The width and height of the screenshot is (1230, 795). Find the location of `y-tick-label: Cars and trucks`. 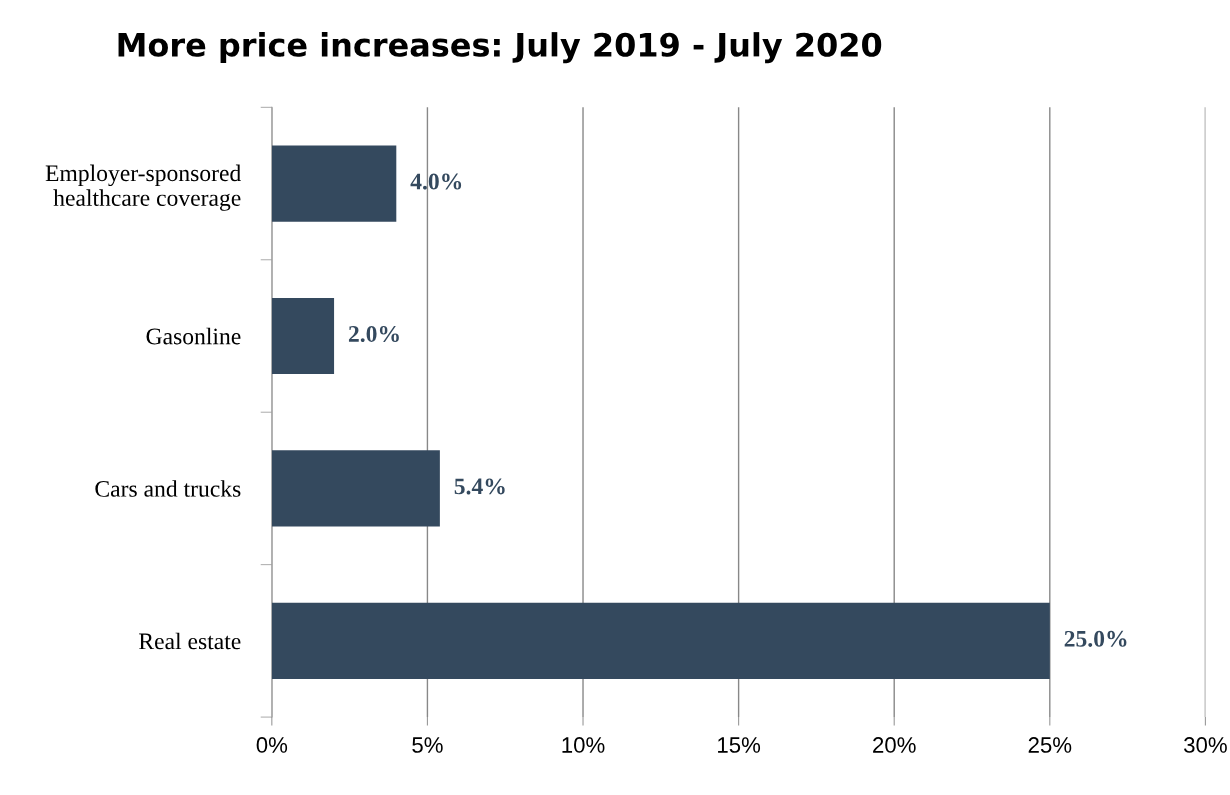

y-tick-label: Cars and trucks is located at coordinates (168, 488).